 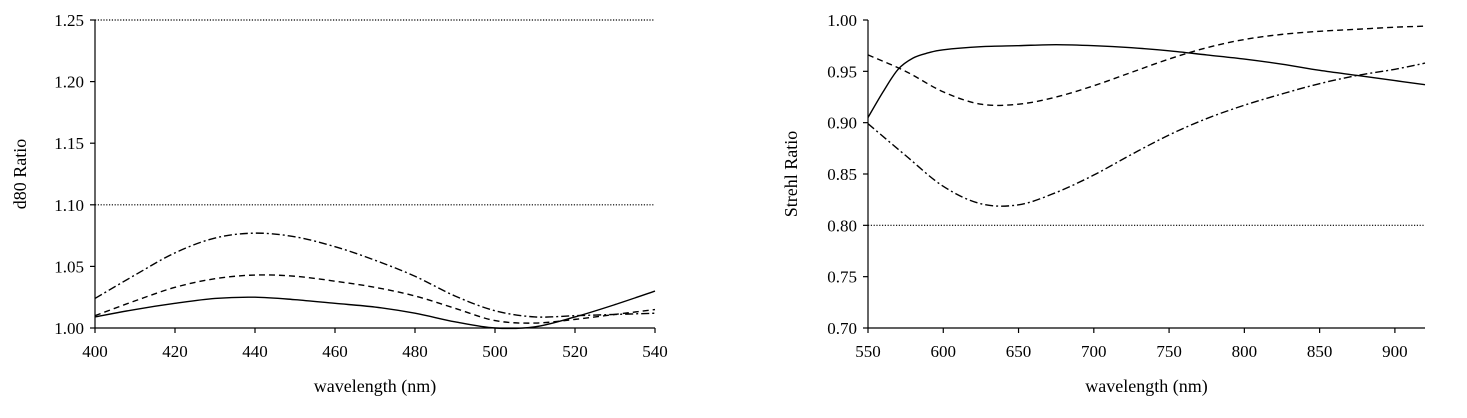 What do you see at coordinates (69, 143) in the screenshot?
I see `d80-y-tick-label: 1.15` at bounding box center [69, 143].